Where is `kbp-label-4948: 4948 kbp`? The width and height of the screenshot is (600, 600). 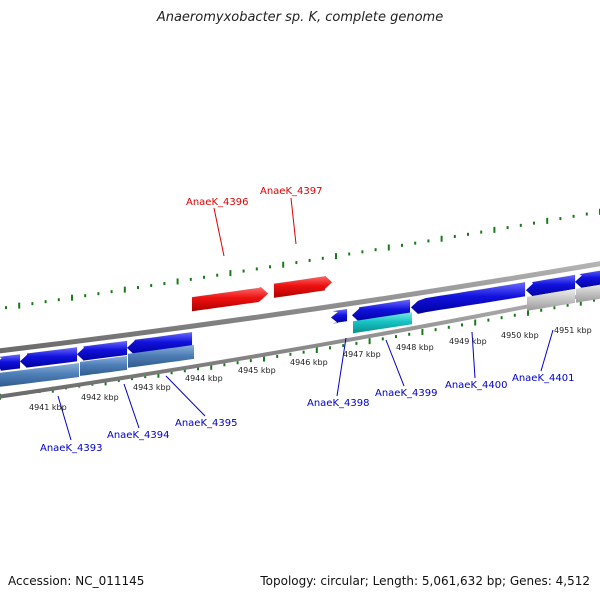
kbp-label-4948: 4948 kbp is located at coordinates (415, 347).